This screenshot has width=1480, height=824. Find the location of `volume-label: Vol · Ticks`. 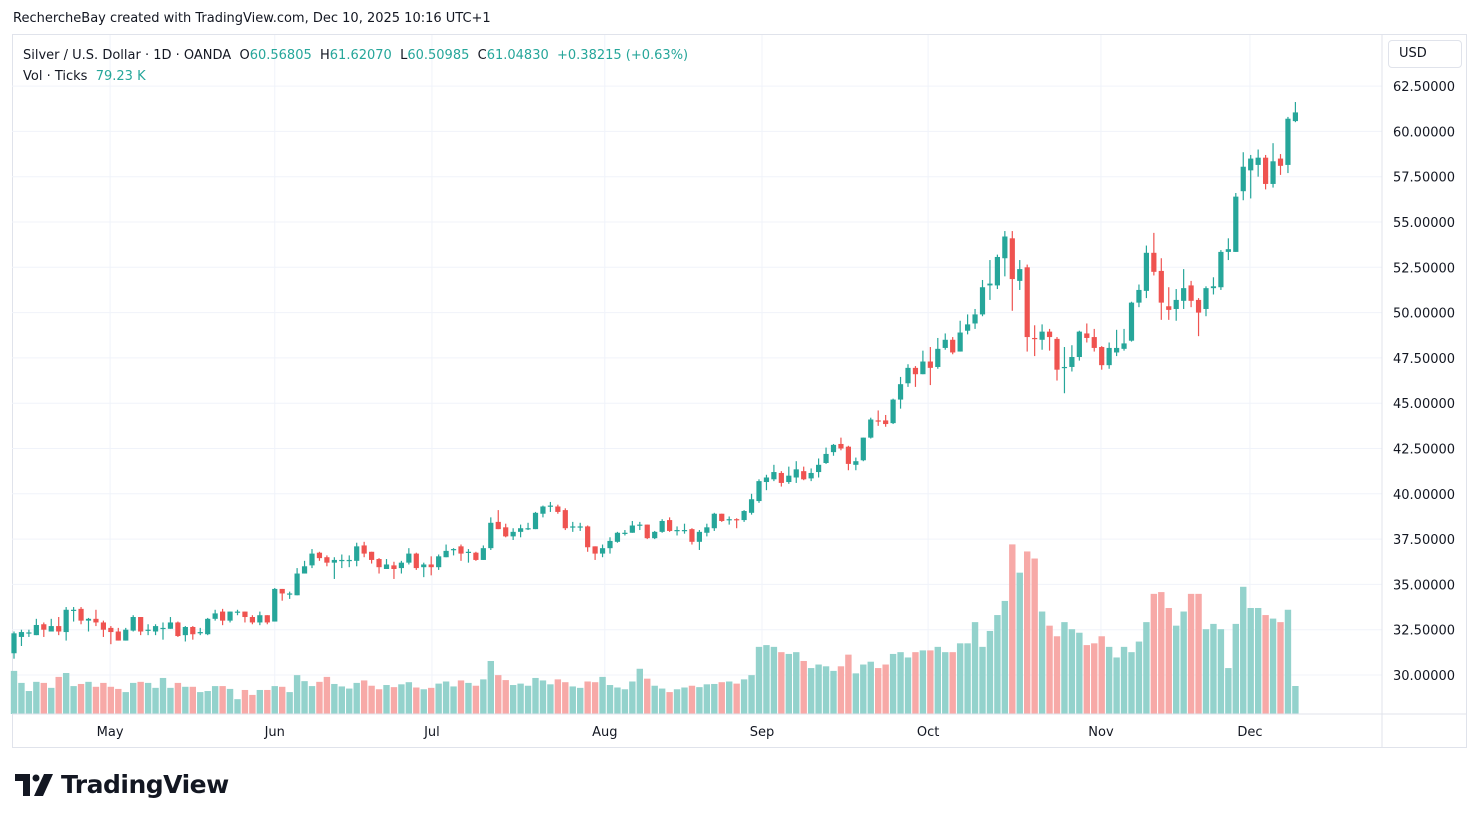

volume-label: Vol · Ticks is located at coordinates (55, 76).